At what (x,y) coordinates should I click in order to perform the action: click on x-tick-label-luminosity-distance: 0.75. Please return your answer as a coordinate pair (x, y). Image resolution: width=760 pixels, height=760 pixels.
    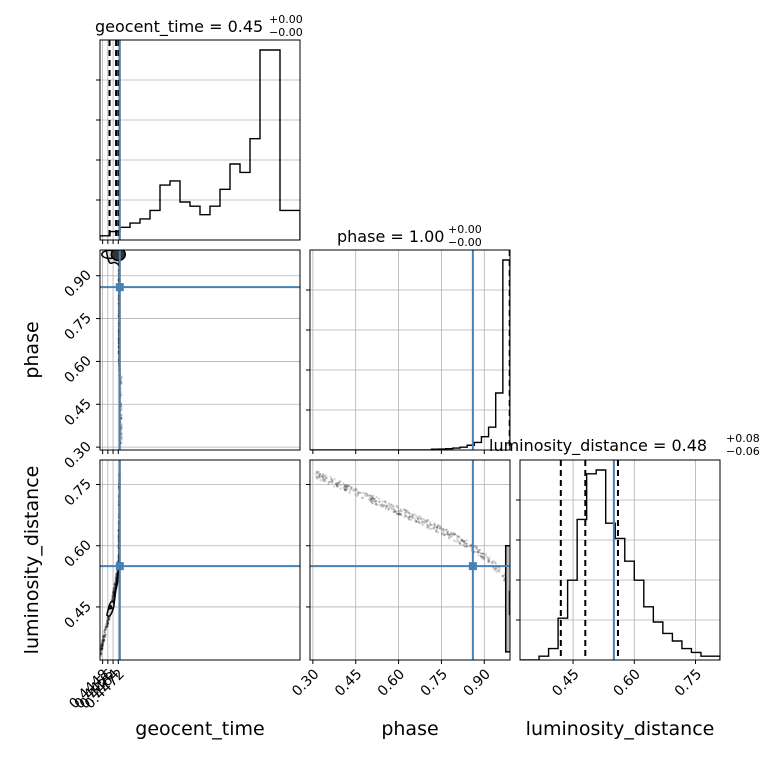
    Looking at the image, I should click on (688, 682).